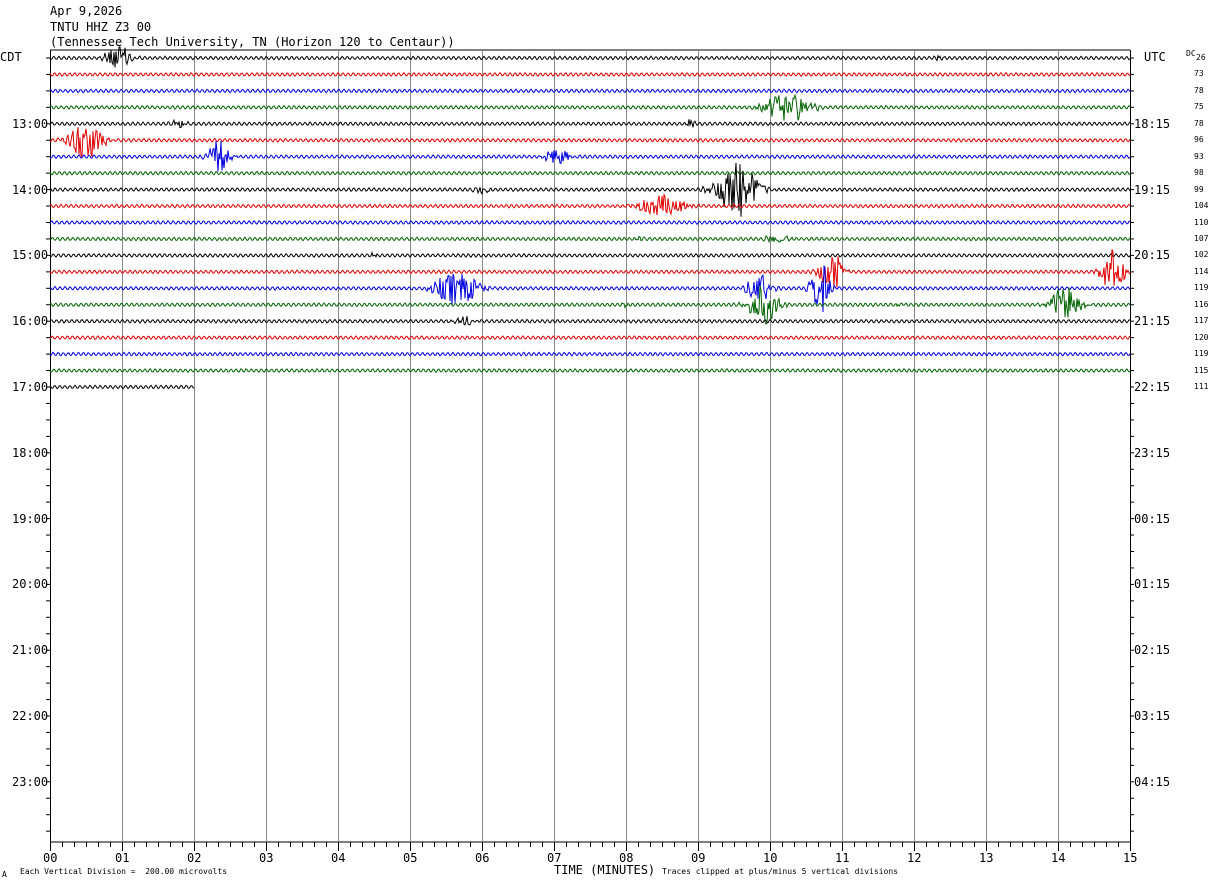 The height and width of the screenshot is (886, 1210). What do you see at coordinates (1152, 387) in the screenshot?
I see `right-time-label: 22:15` at bounding box center [1152, 387].